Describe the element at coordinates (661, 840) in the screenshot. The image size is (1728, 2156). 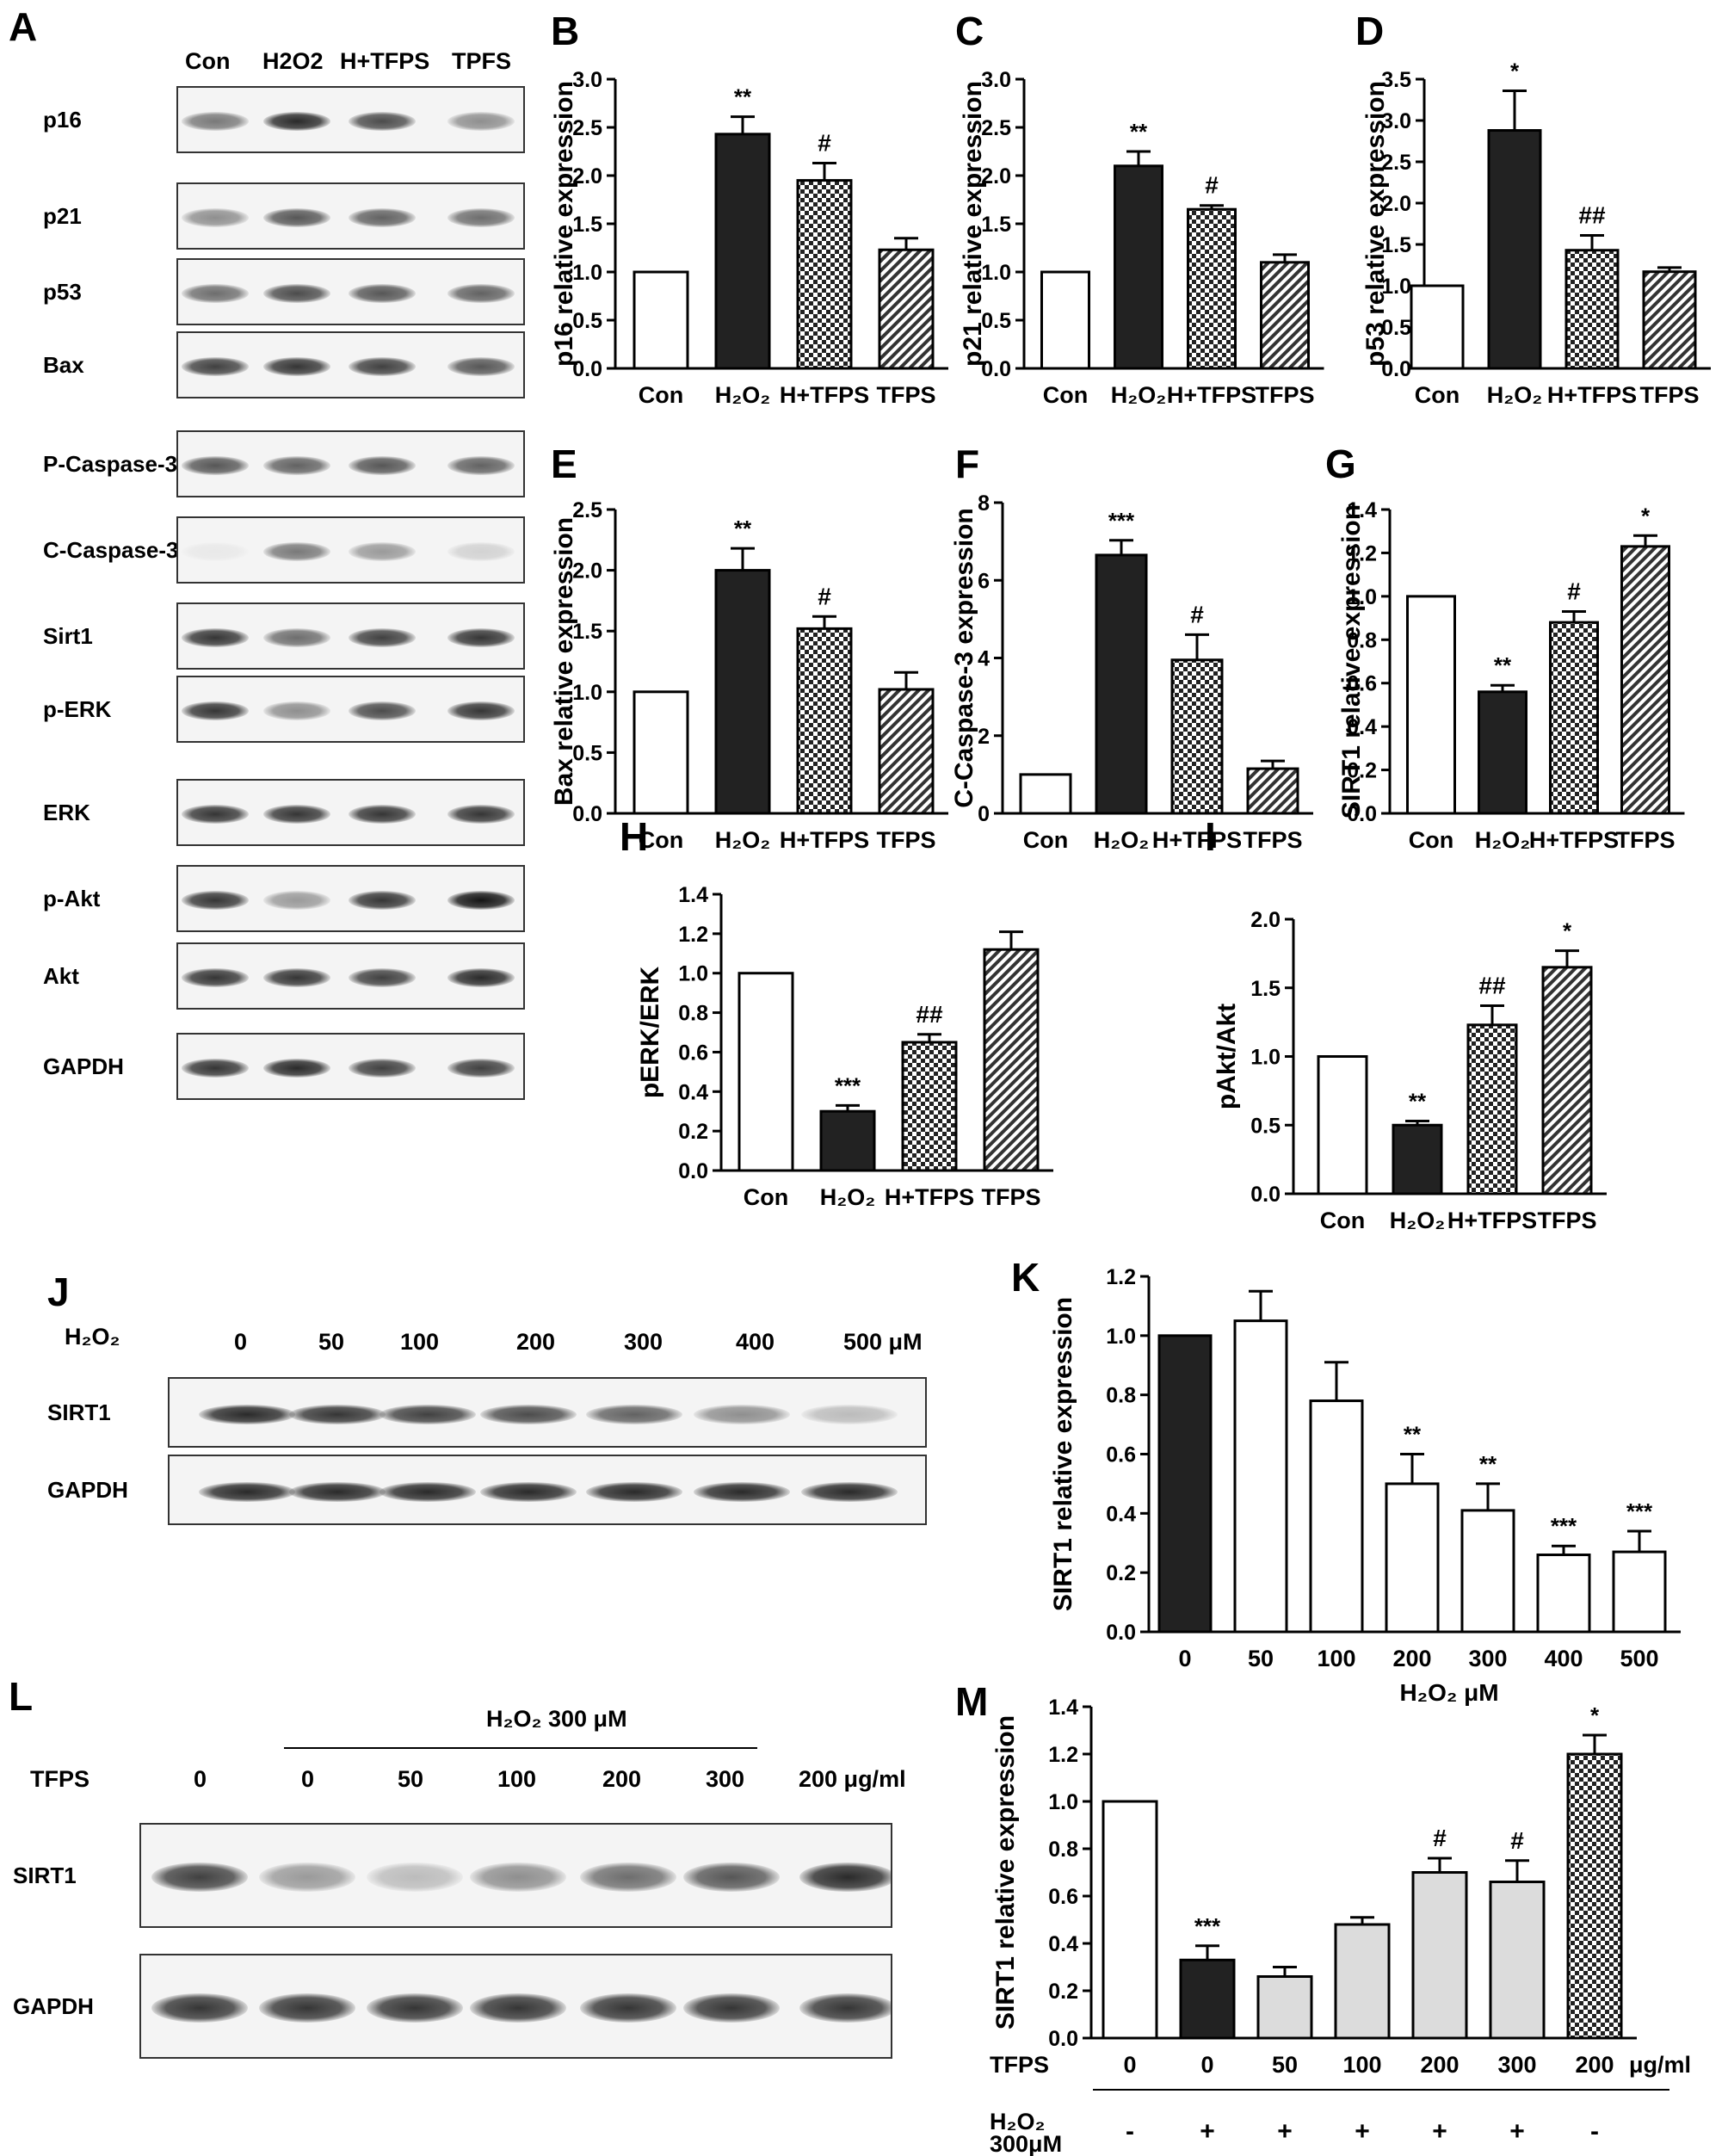
I see `x-tick-label: Con` at that location.